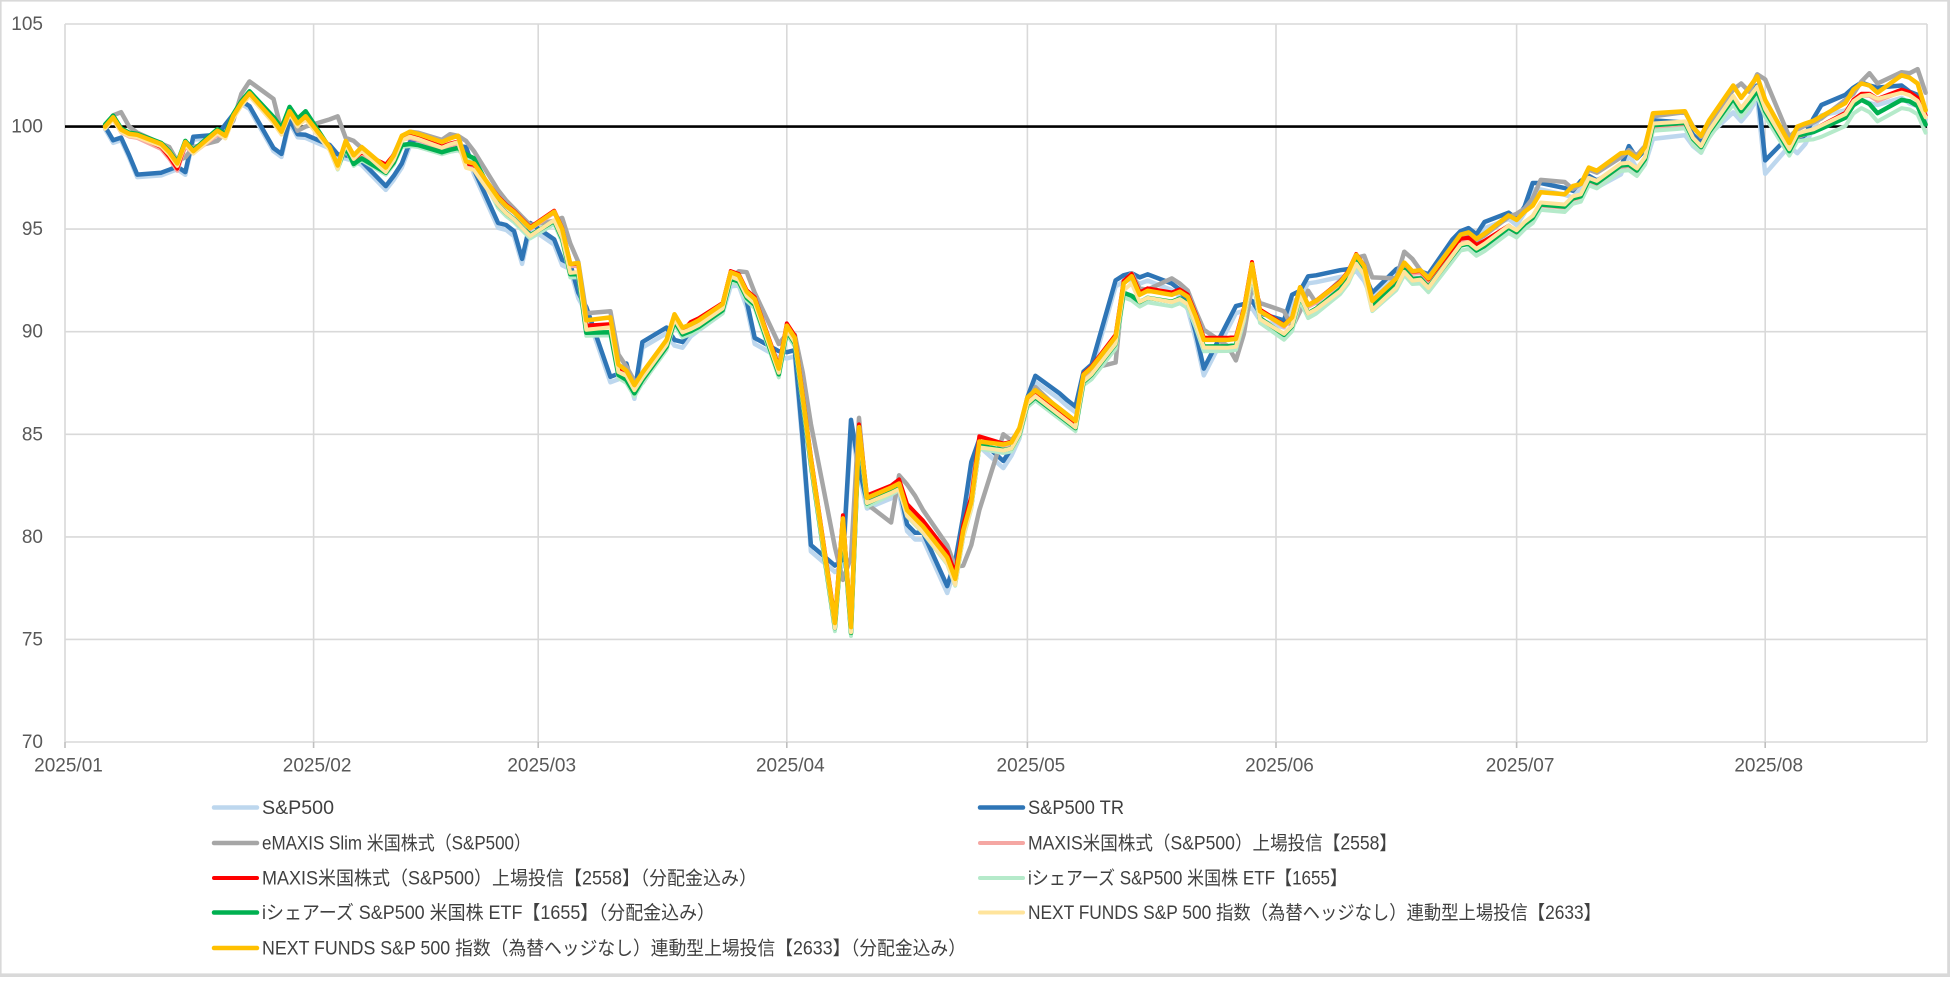  What do you see at coordinates (32, 639) in the screenshot?
I see `svg-text: 75` at bounding box center [32, 639].